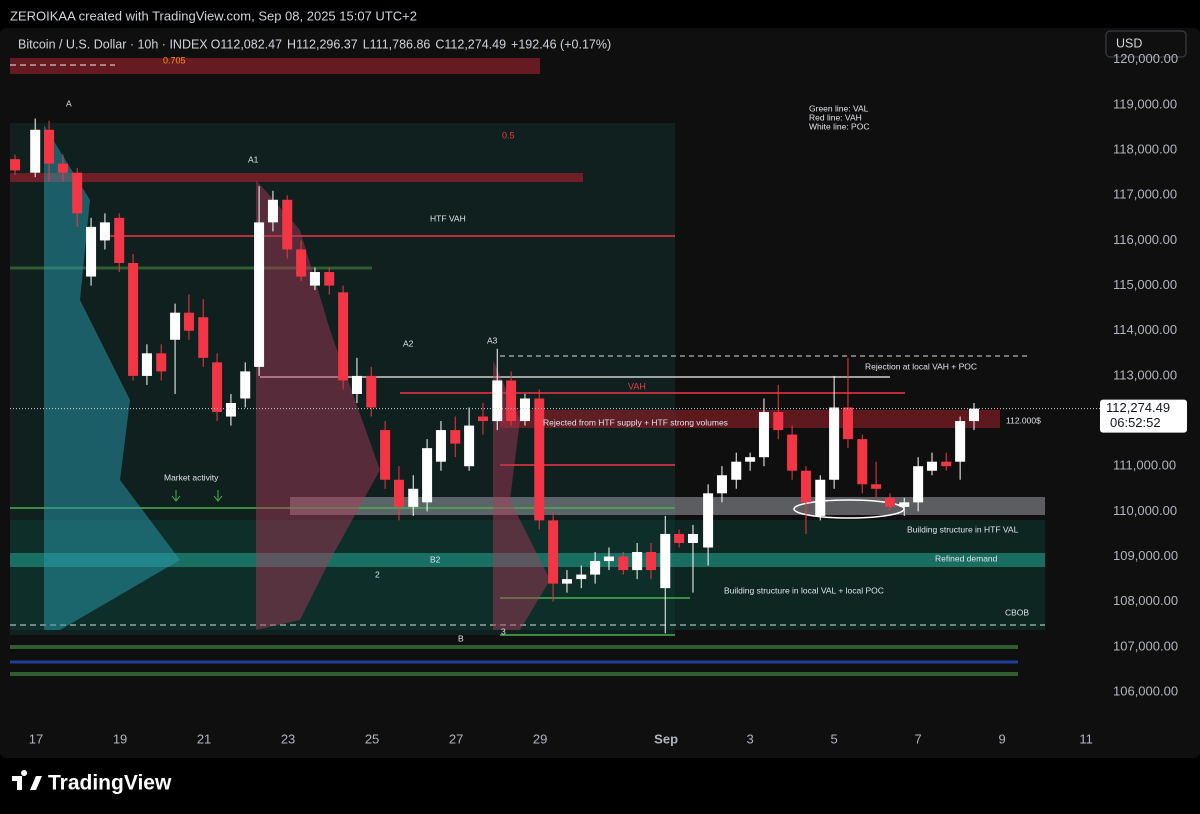 Image resolution: width=1200 pixels, height=814 pixels. What do you see at coordinates (1145, 103) in the screenshot?
I see `y-tick-label: 119,000.00` at bounding box center [1145, 103].